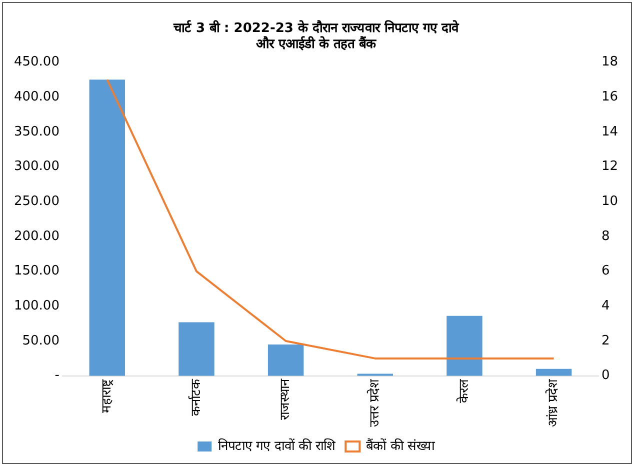 The height and width of the screenshot is (470, 637). I want to click on y-tick-label: 350.00, so click(37, 132).